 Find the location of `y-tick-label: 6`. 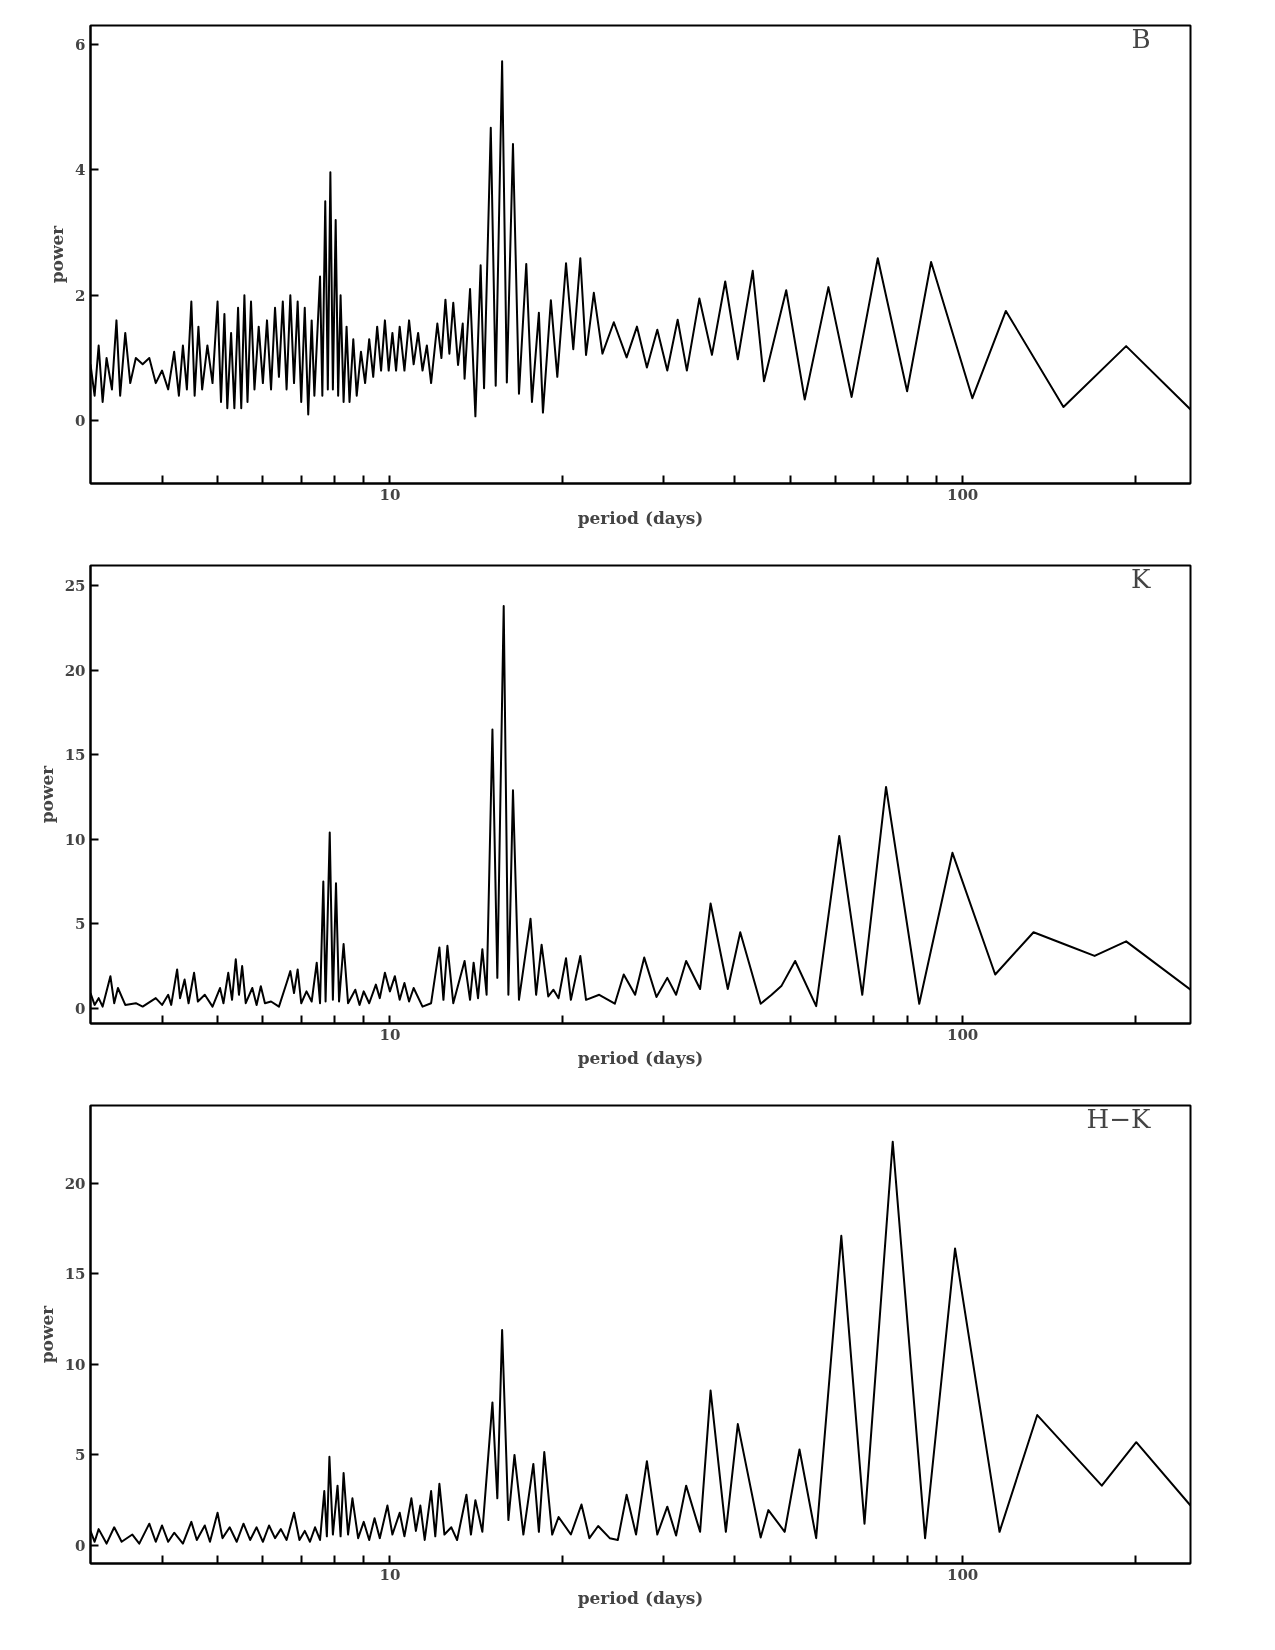

y-tick-label: 6 is located at coordinates (80, 44).